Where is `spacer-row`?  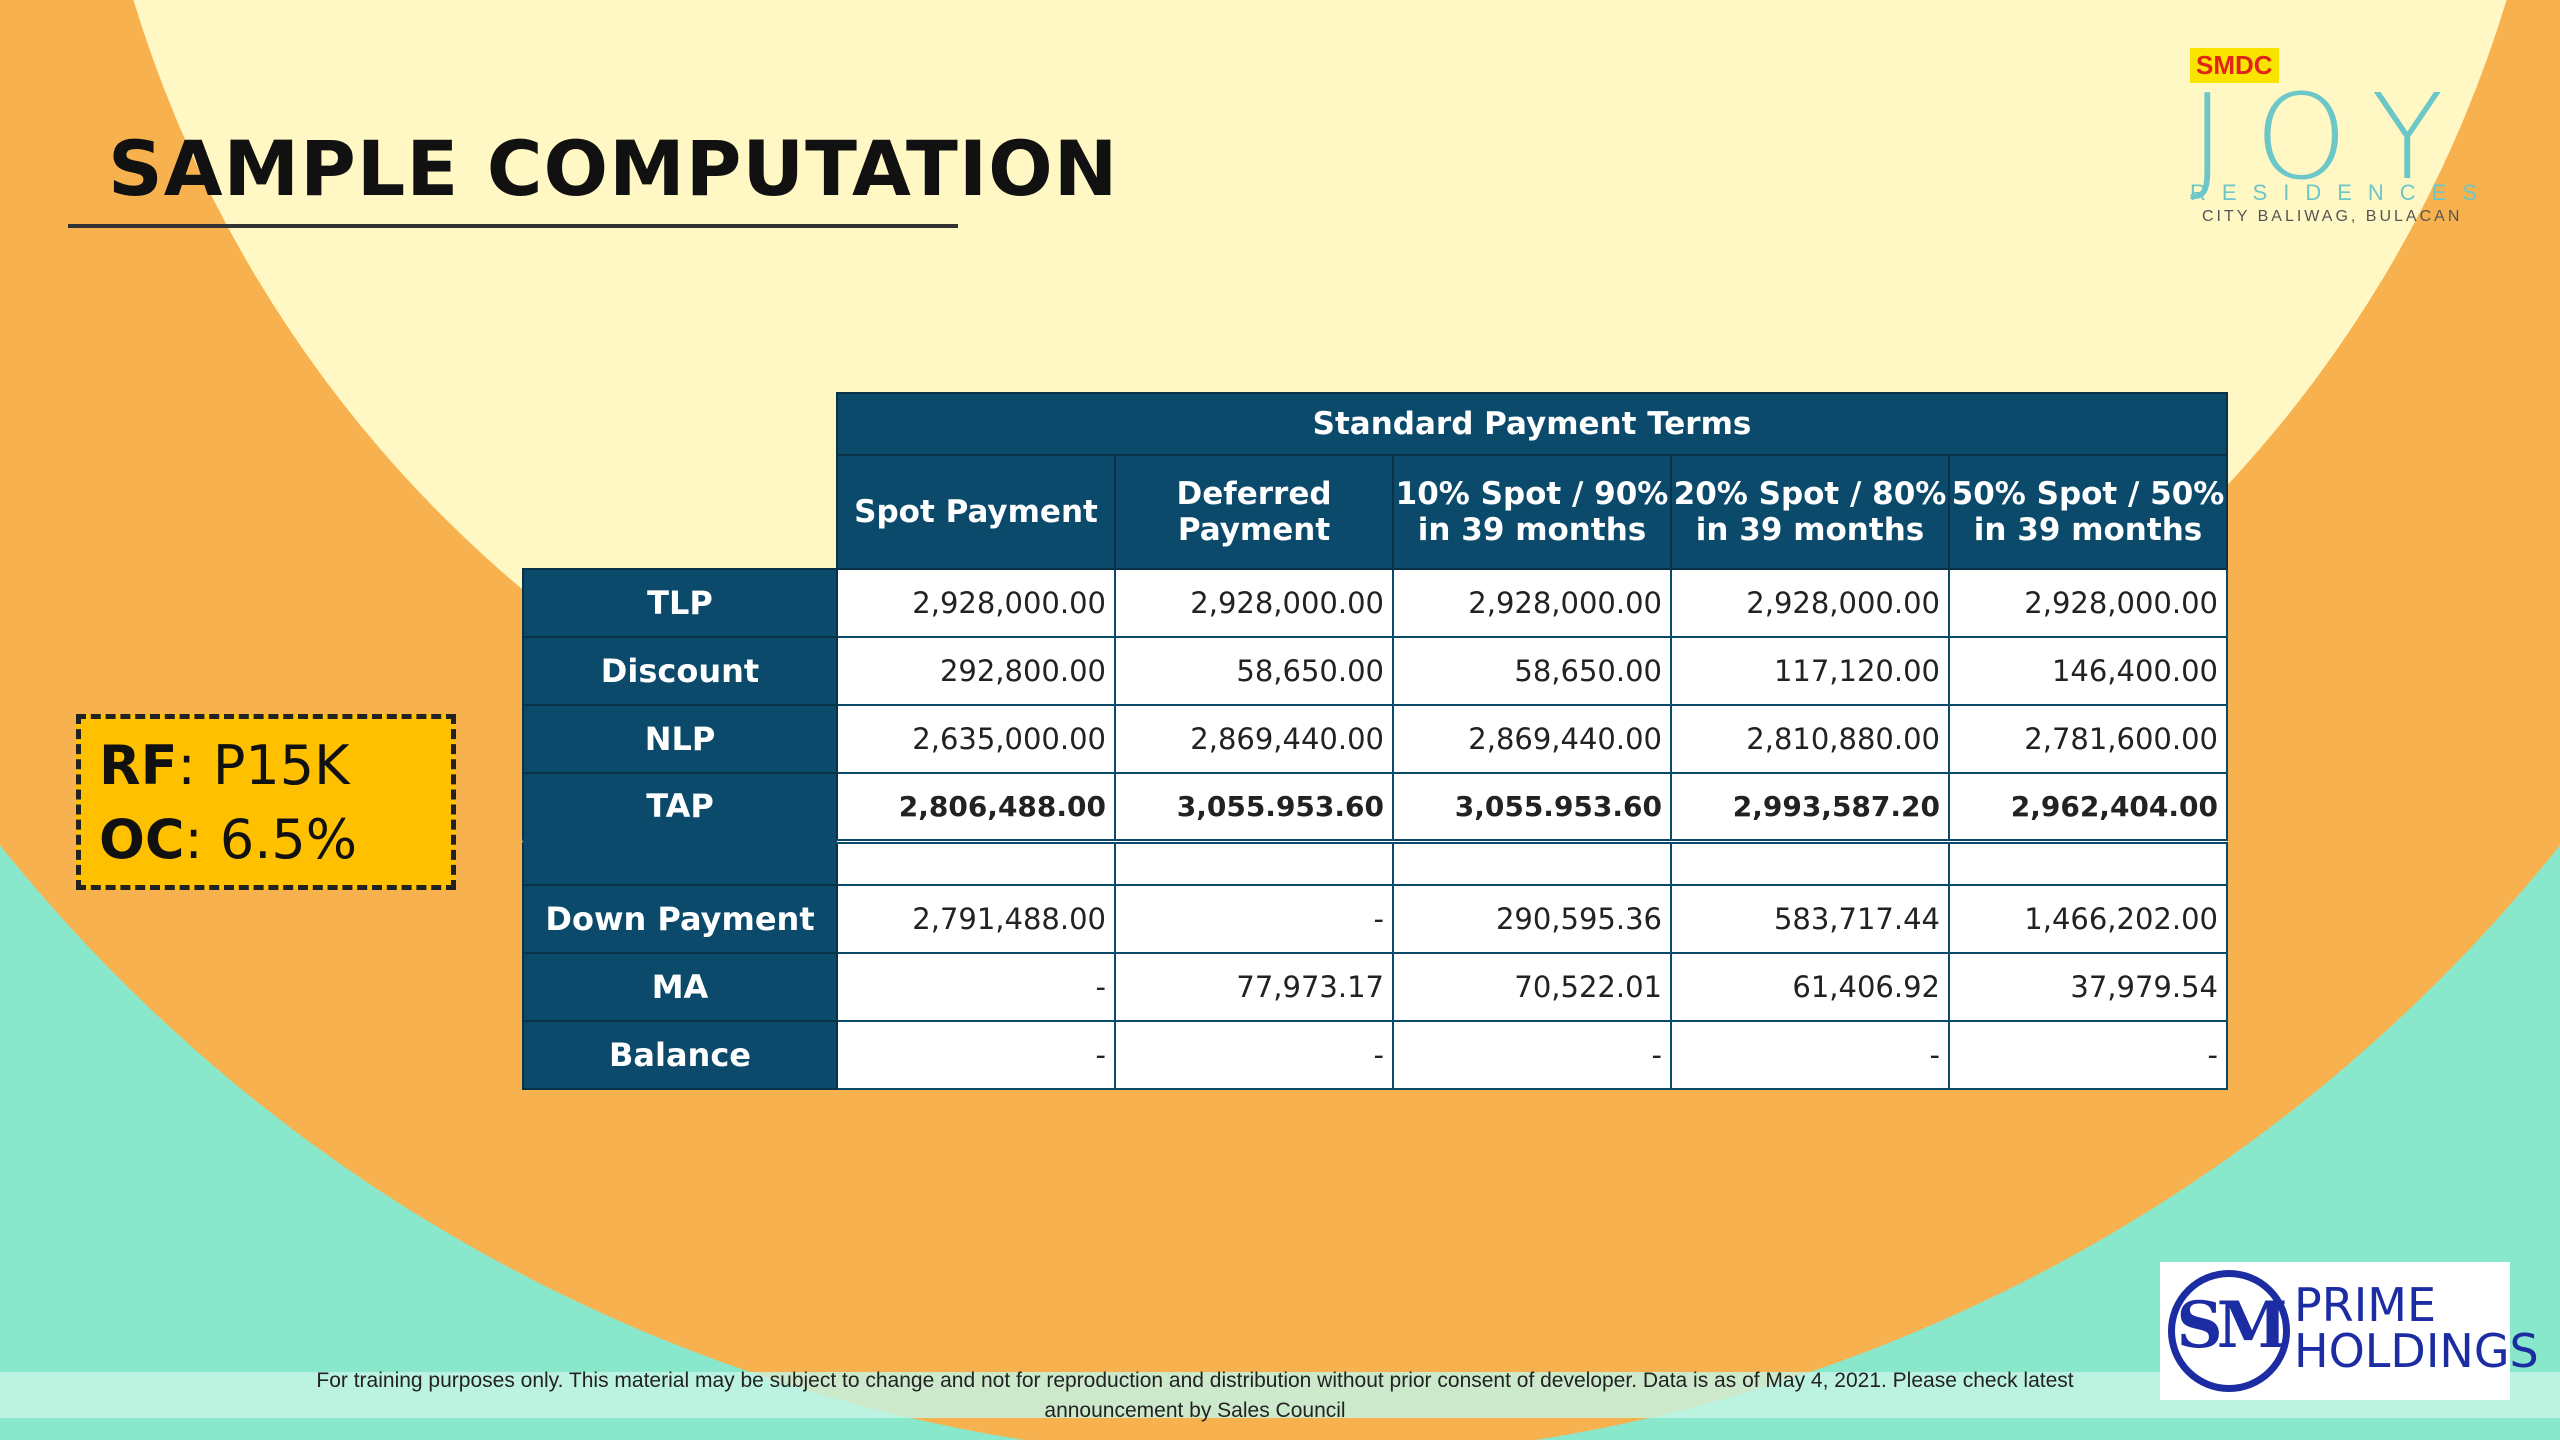 spacer-row is located at coordinates (1375, 863).